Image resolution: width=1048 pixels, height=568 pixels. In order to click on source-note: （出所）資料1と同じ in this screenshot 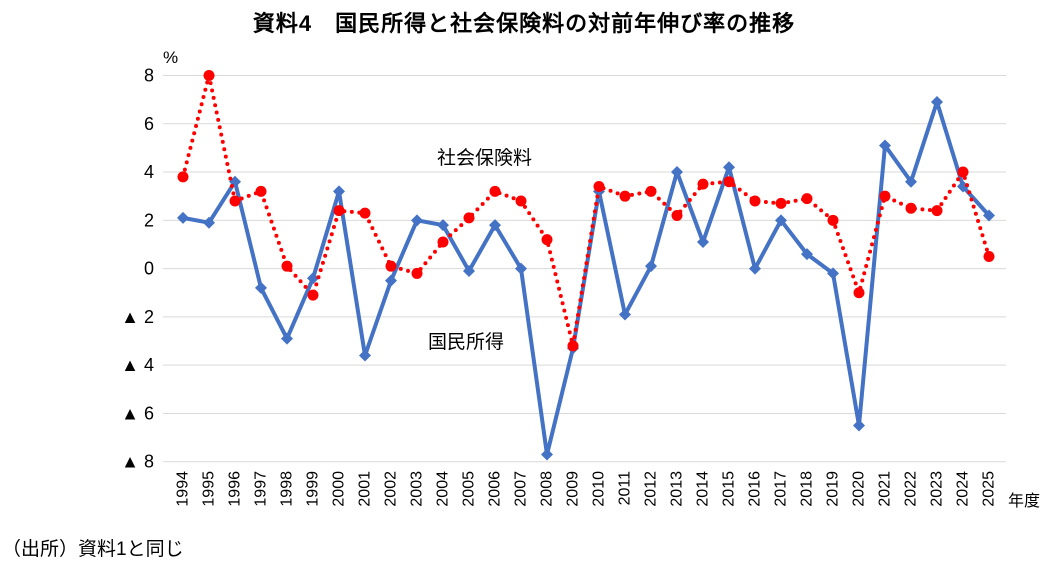, I will do `click(93, 549)`.